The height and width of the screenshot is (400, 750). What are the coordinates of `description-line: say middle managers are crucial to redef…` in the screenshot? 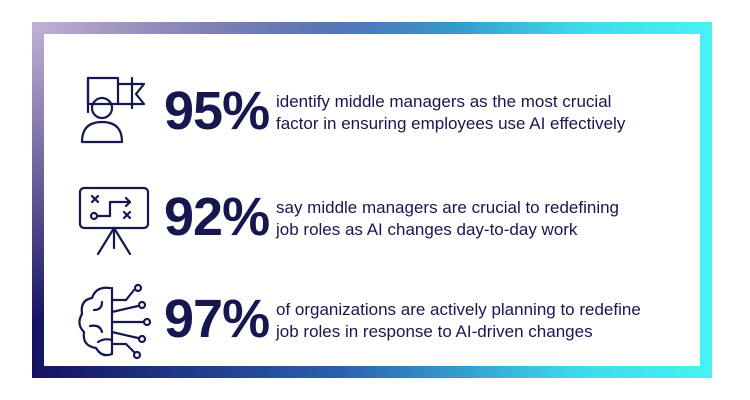 It's located at (448, 207).